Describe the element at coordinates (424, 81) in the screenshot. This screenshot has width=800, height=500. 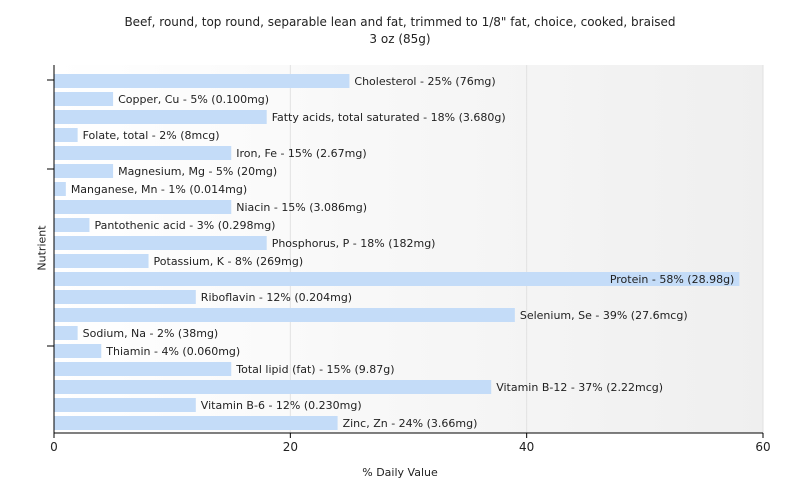
I see `bar-label: Cholesterol - 25% (76mg)` at that location.